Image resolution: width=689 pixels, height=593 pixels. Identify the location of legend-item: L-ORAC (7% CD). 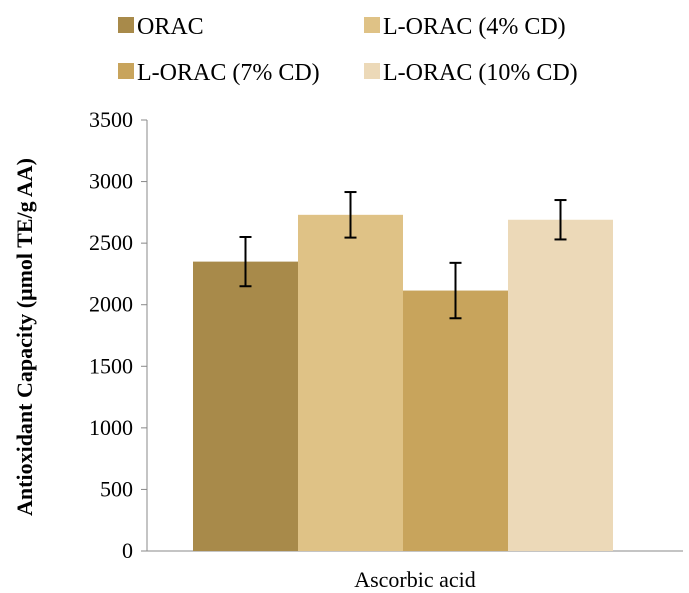
(219, 73).